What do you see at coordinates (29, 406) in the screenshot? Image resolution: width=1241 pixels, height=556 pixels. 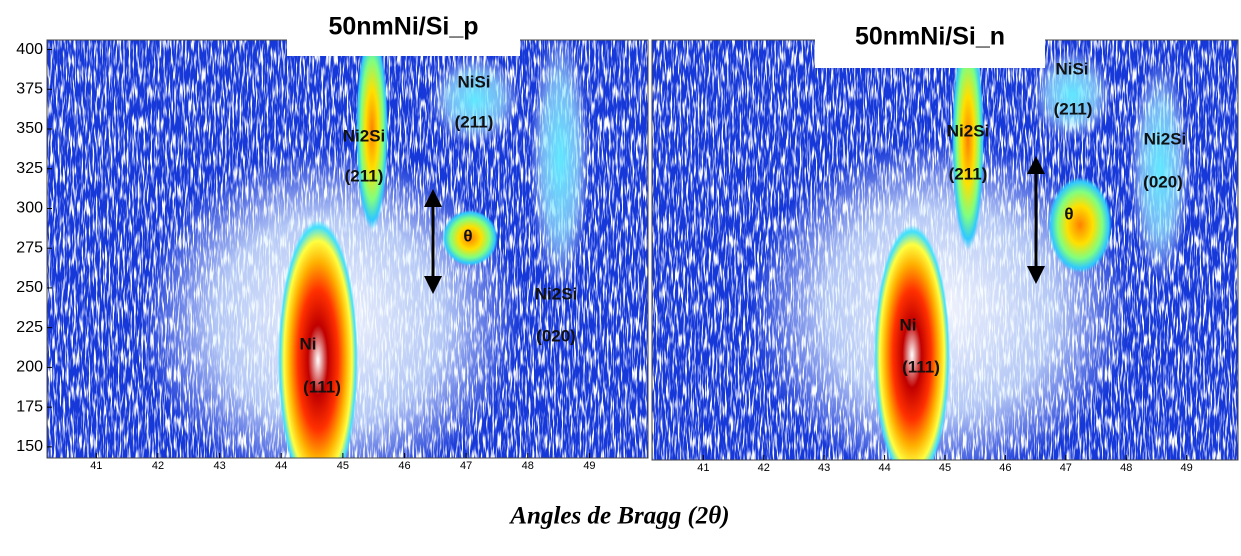 I see `y-tick-label: 175` at bounding box center [29, 406].